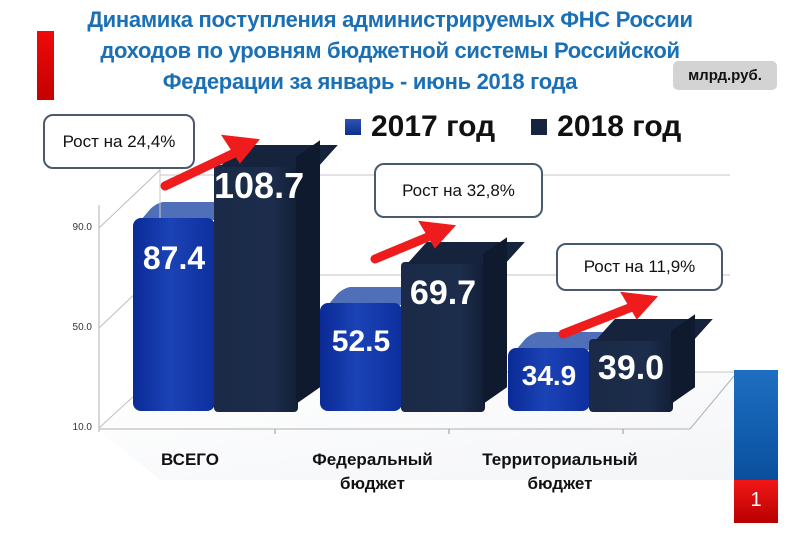  What do you see at coordinates (119, 141) in the screenshot?
I see `growth-callout-total: Рост на 24,4%` at bounding box center [119, 141].